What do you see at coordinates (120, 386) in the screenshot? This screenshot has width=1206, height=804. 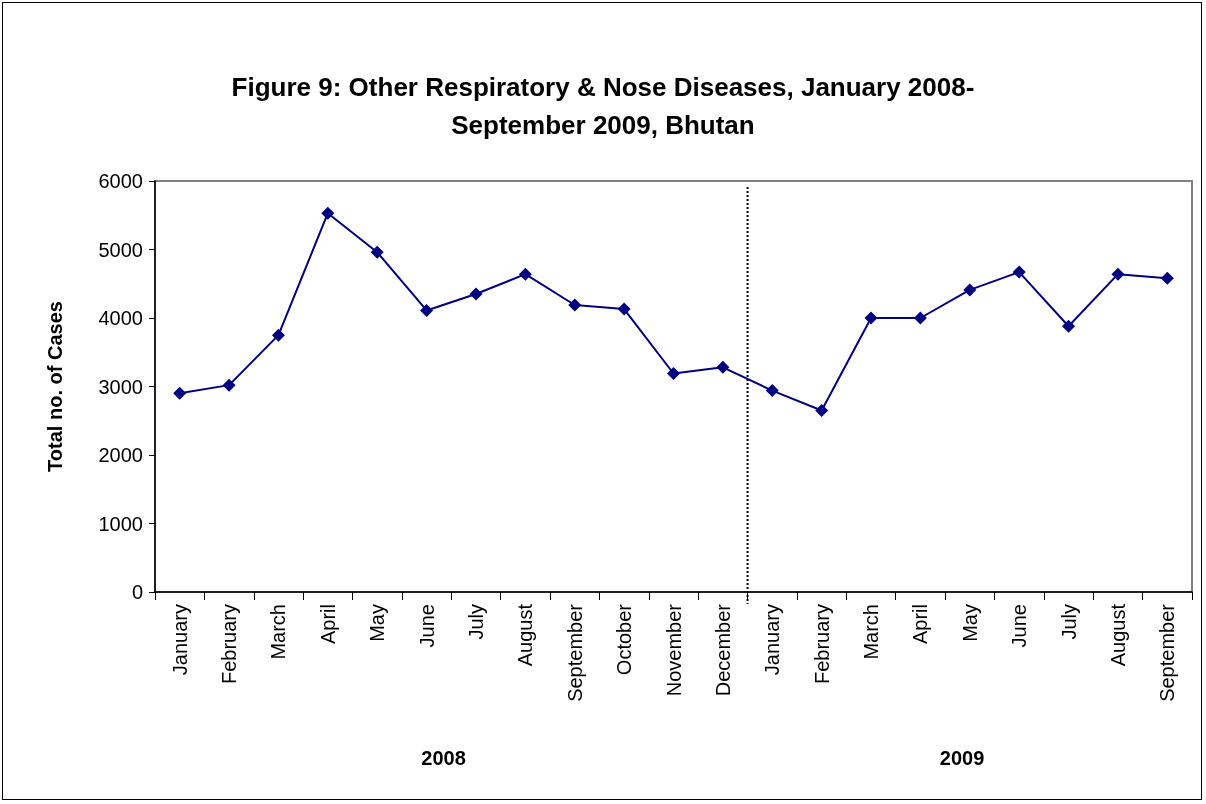 I see `y-tick-label: 3000` at bounding box center [120, 386].